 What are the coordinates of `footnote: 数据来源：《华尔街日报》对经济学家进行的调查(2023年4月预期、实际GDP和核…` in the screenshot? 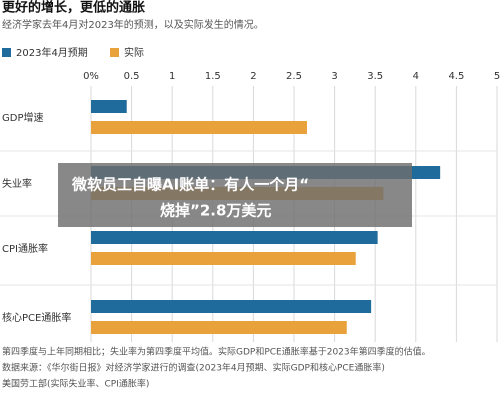 It's located at (193, 368).